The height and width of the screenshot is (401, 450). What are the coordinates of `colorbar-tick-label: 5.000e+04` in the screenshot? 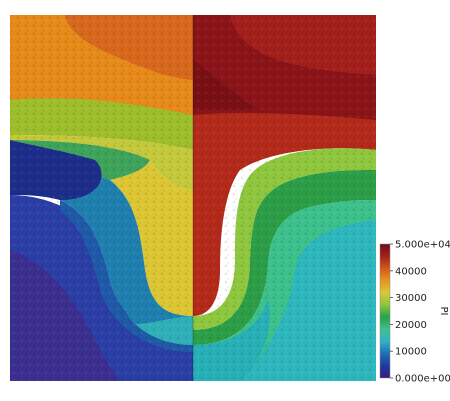 It's located at (422, 245).